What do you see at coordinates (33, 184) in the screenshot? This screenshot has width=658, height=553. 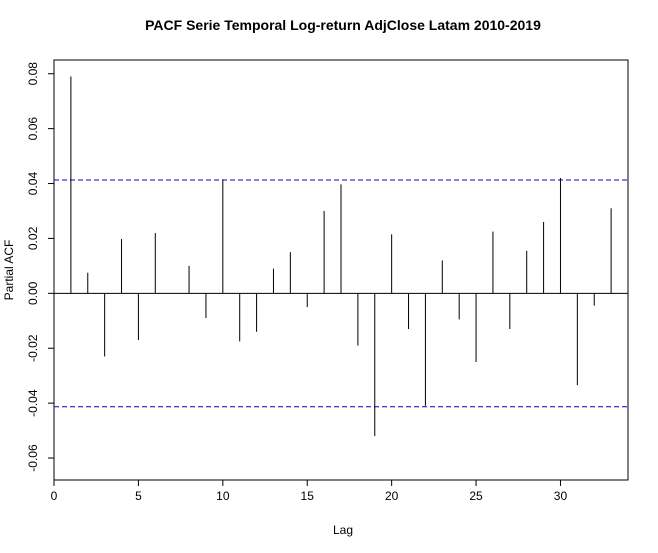 I see `y-tick-label: 0.04` at bounding box center [33, 184].